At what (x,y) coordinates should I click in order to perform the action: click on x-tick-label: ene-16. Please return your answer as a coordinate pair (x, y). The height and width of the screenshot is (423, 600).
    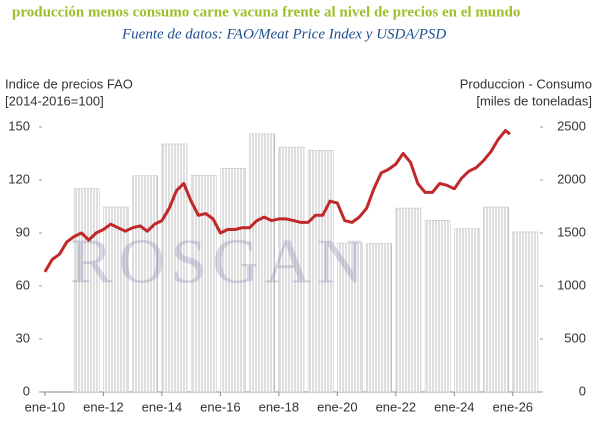
    Looking at the image, I should click on (220, 406).